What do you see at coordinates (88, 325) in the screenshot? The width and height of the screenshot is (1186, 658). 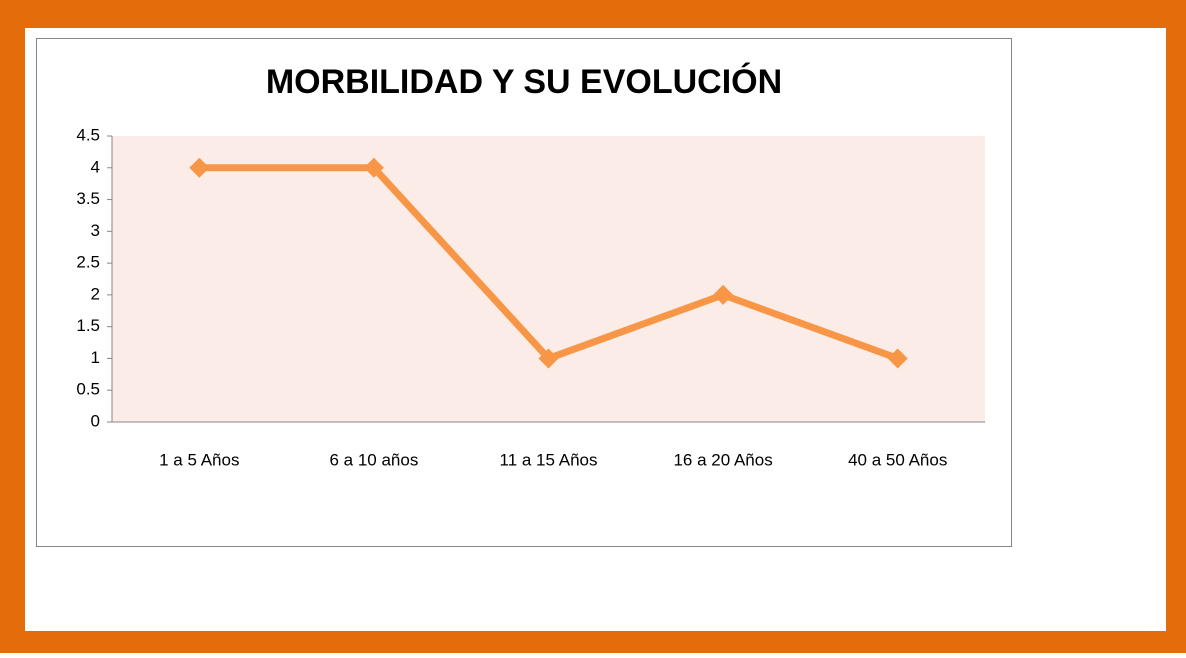 I see `y-tick-label: 1.5` at bounding box center [88, 325].